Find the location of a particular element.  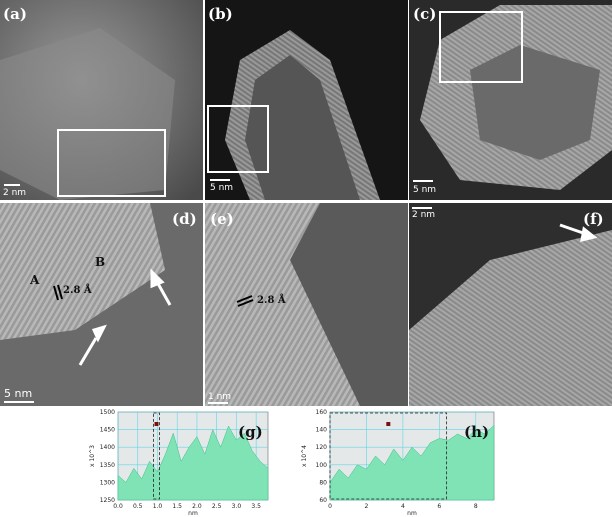

y-tick-label: 1400 is located at coordinates (107, 447).